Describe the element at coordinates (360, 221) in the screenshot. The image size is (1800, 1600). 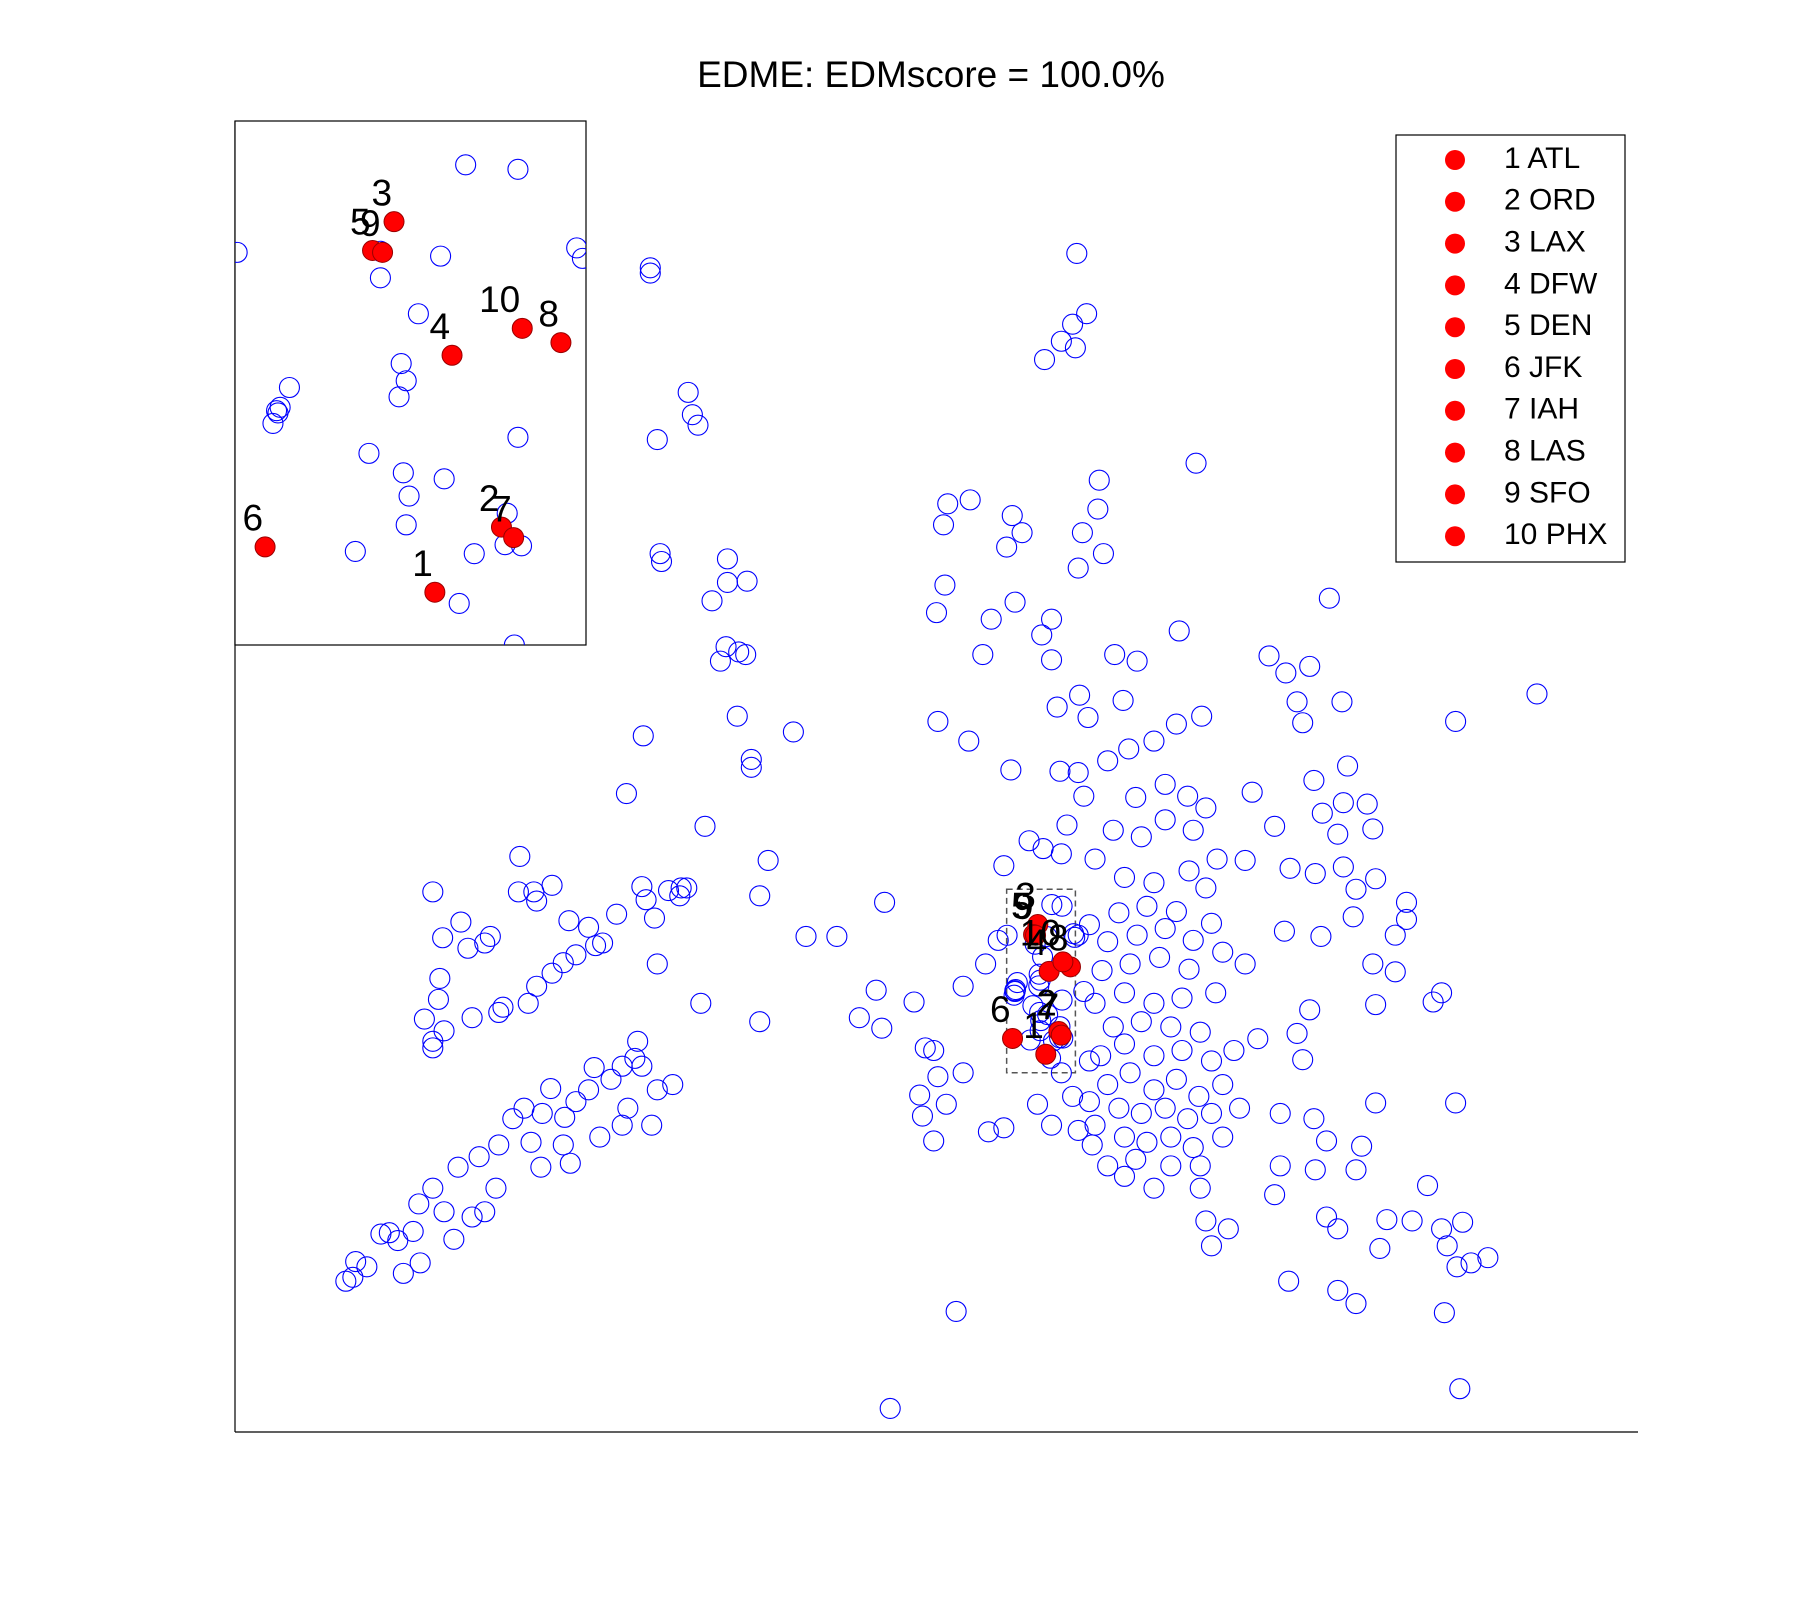
I see `point-label: 5` at that location.